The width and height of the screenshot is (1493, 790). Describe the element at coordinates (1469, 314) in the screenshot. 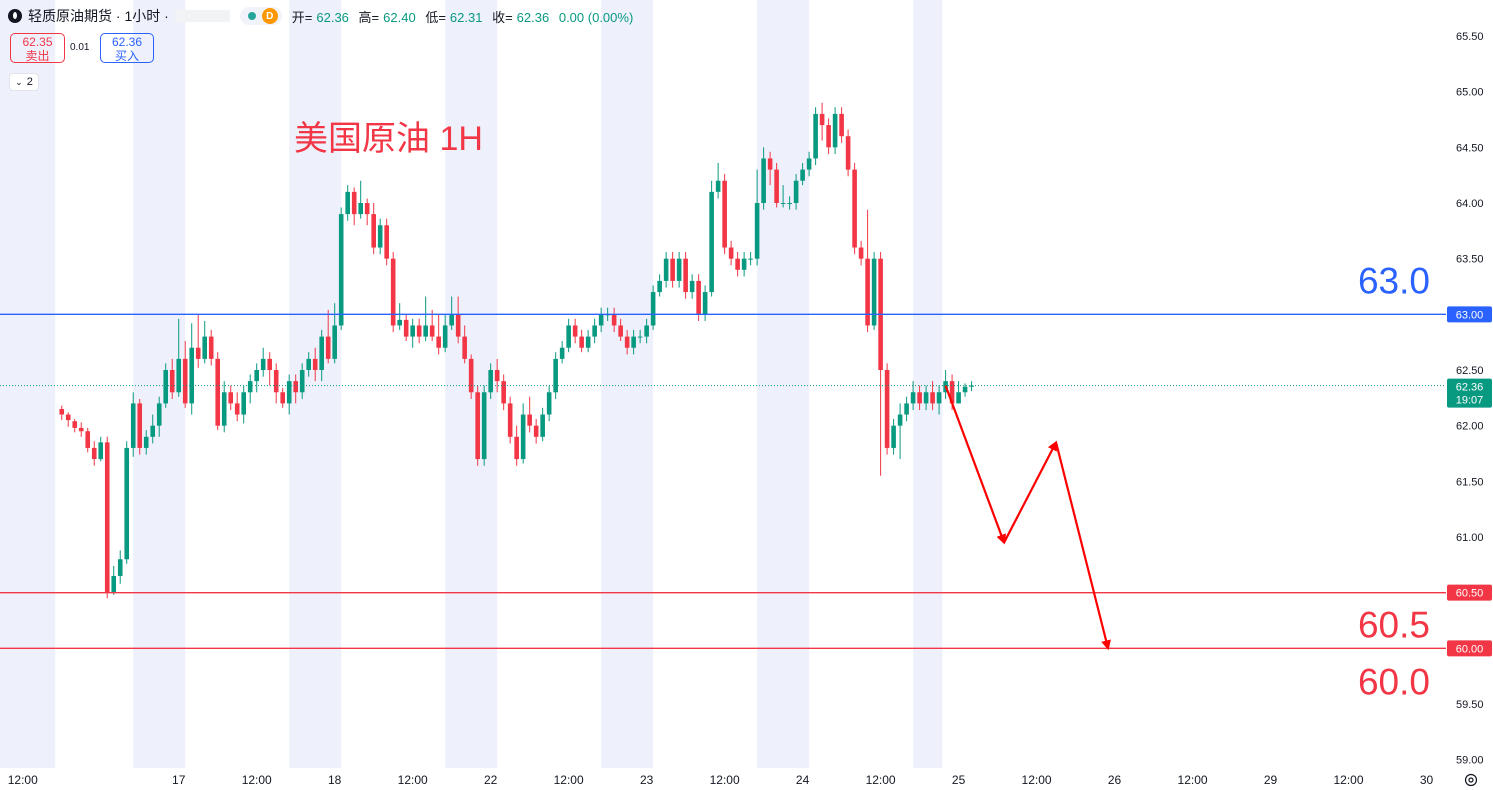

I see `axis-badge-63.00` at that location.